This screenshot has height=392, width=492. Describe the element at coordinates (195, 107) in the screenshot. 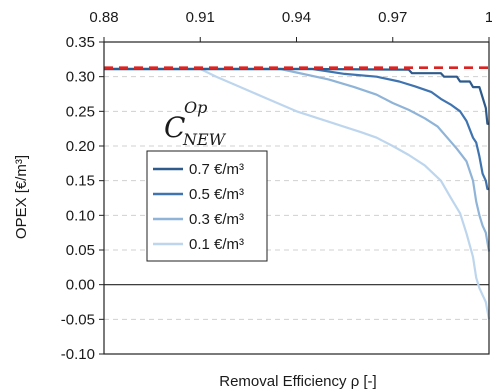

I see `legend-title-superscript: Op` at that location.